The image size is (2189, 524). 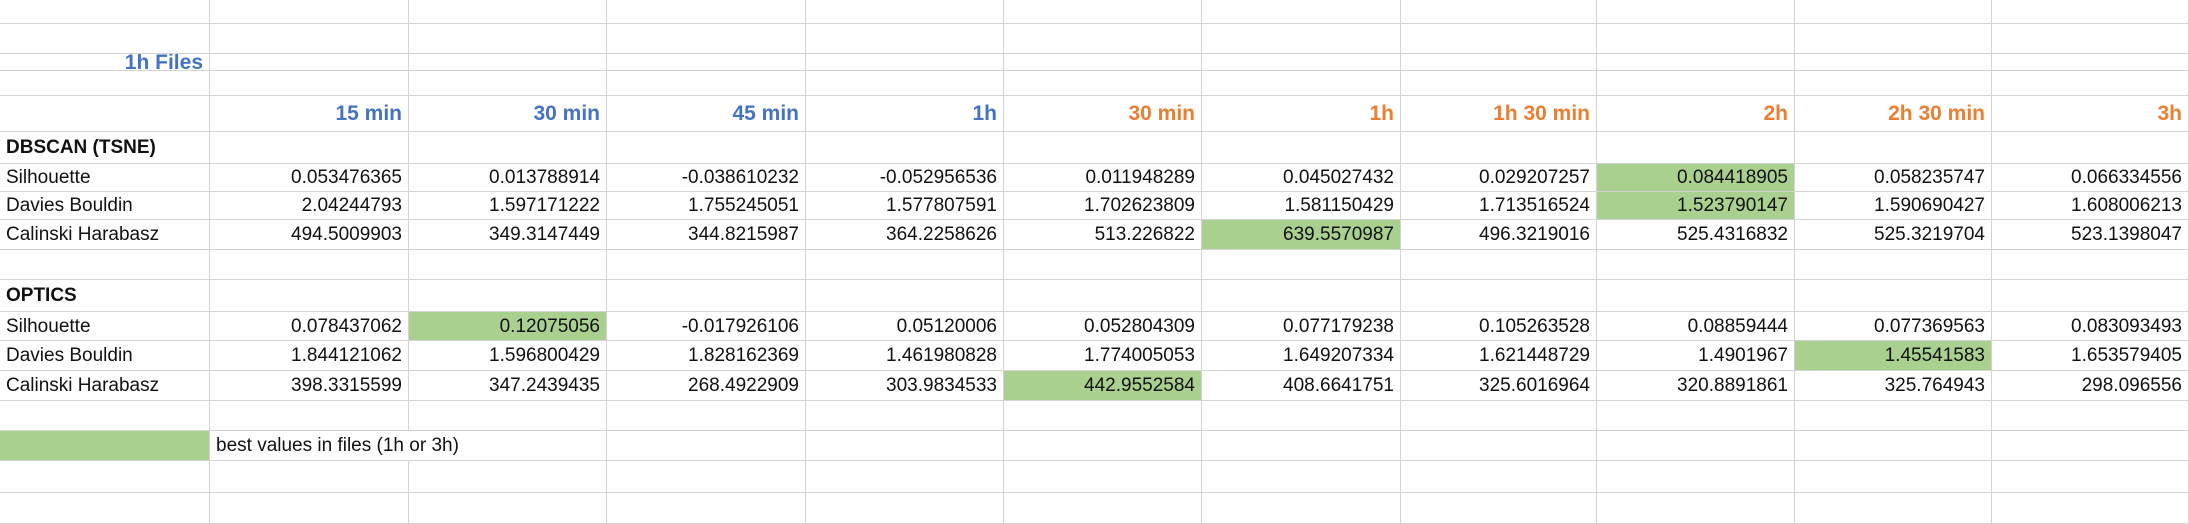 I want to click on value-cell: 0.058235747, so click(x=1893, y=178).